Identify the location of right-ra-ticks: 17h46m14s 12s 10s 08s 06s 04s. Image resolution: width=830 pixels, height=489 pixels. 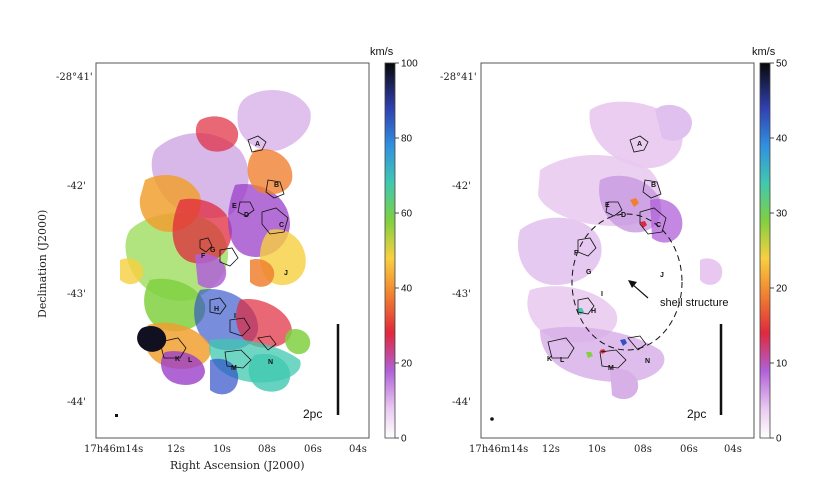
(605, 449).